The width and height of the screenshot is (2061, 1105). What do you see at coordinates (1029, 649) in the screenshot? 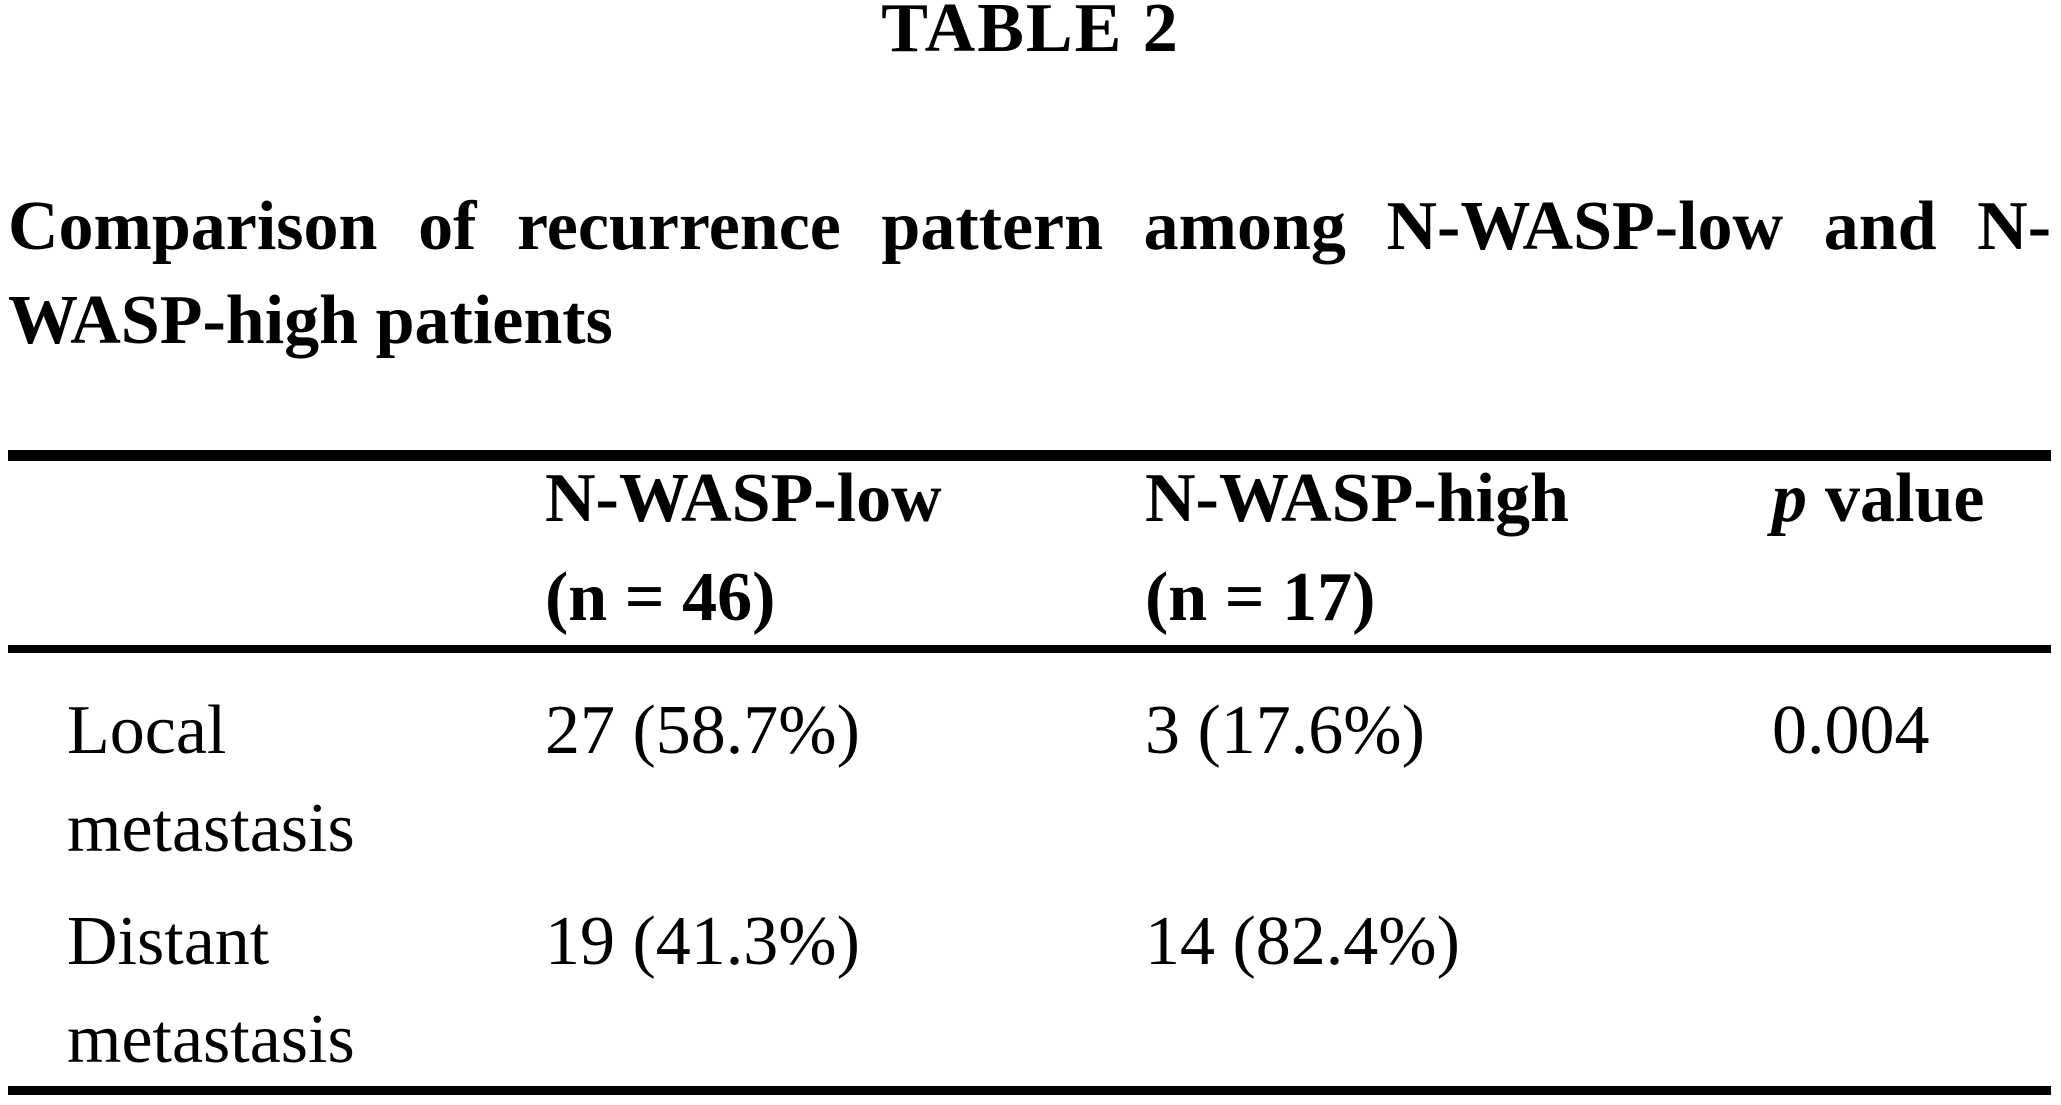
I see `table-header-rule` at bounding box center [1029, 649].